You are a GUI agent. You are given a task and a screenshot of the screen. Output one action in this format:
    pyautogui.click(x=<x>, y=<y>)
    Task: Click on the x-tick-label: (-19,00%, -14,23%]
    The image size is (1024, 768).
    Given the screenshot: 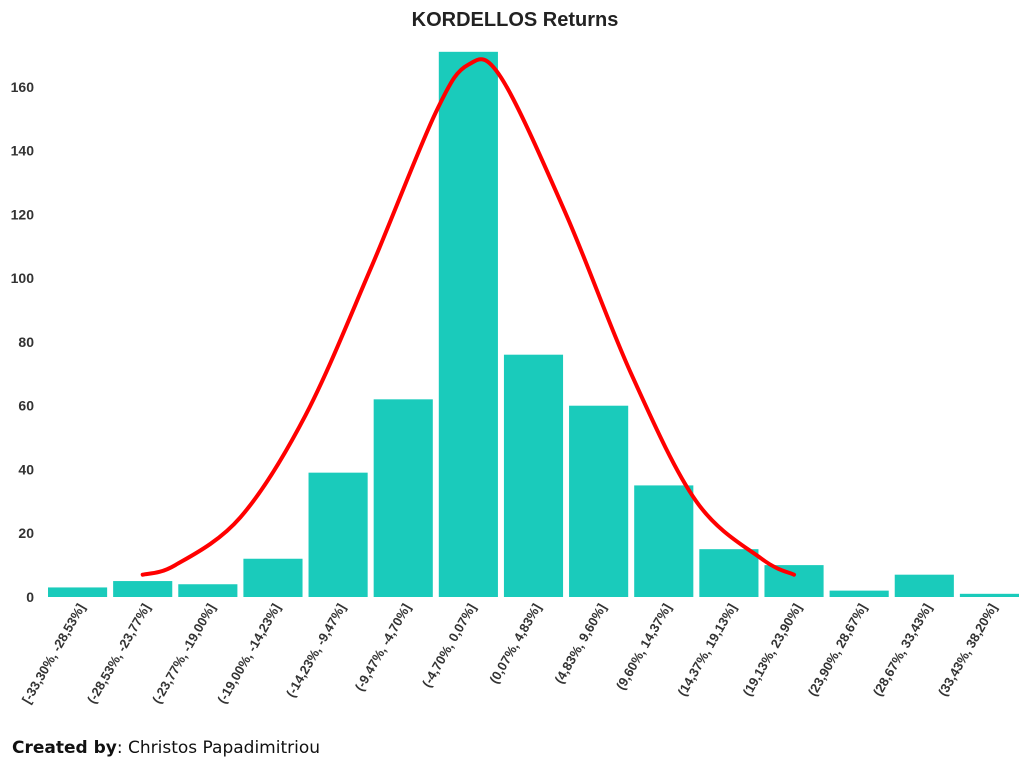 What is the action you would take?
    pyautogui.click(x=248, y=653)
    